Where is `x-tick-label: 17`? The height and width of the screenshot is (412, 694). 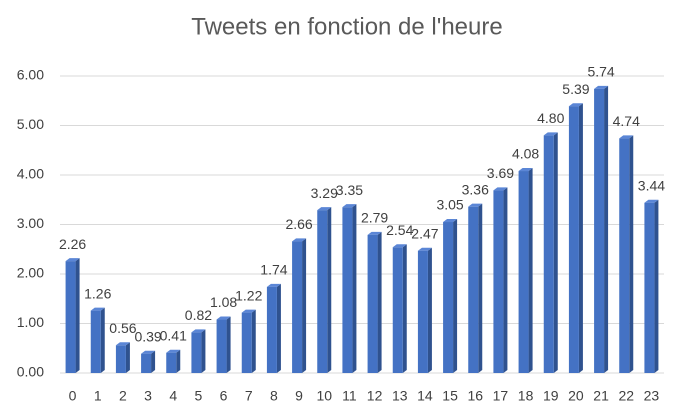 x-tick-label: 17 is located at coordinates (501, 396).